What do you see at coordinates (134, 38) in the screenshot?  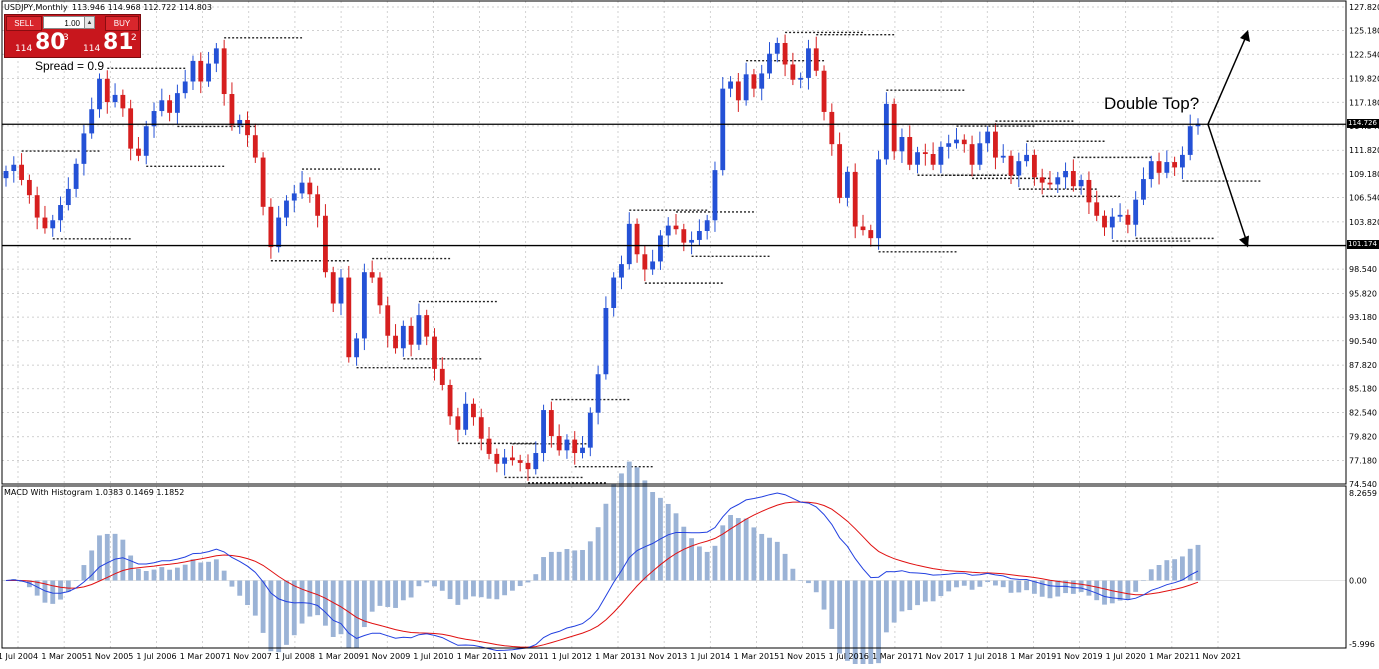 I see `buy-price-sup: 2` at bounding box center [134, 38].